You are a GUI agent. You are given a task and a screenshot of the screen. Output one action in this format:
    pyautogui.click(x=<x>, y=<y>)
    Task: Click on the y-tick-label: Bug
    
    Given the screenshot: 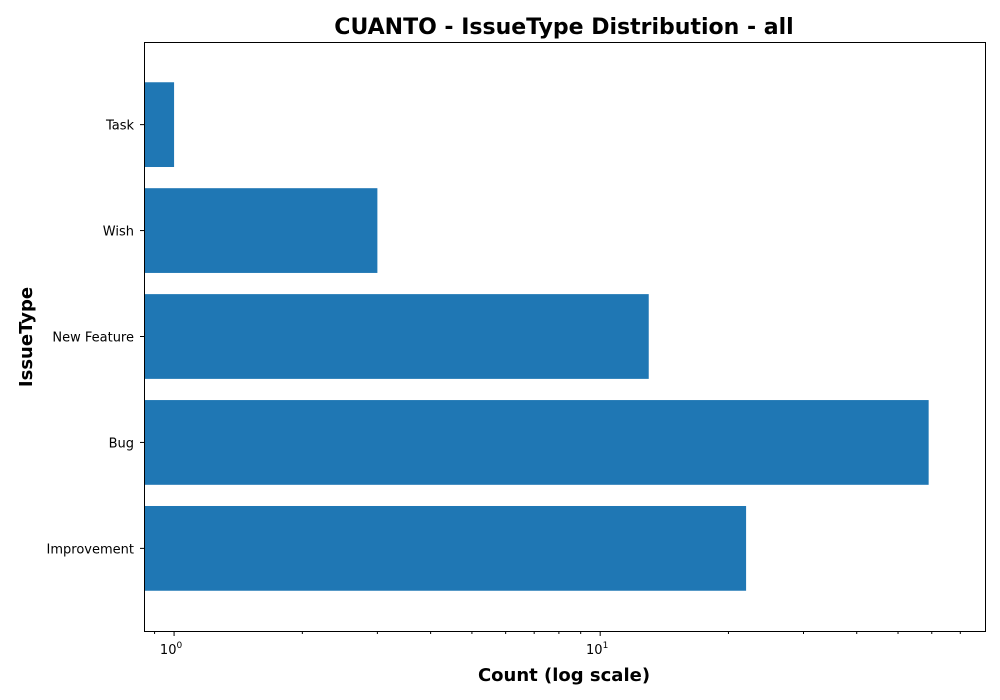 What is the action you would take?
    pyautogui.click(x=121, y=443)
    